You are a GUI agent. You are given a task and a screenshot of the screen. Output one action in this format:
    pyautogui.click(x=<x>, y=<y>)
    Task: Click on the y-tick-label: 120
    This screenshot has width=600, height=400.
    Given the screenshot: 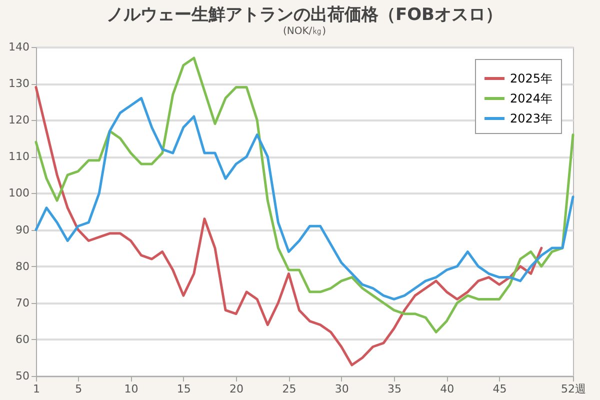 What is the action you would take?
    pyautogui.click(x=19, y=120)
    